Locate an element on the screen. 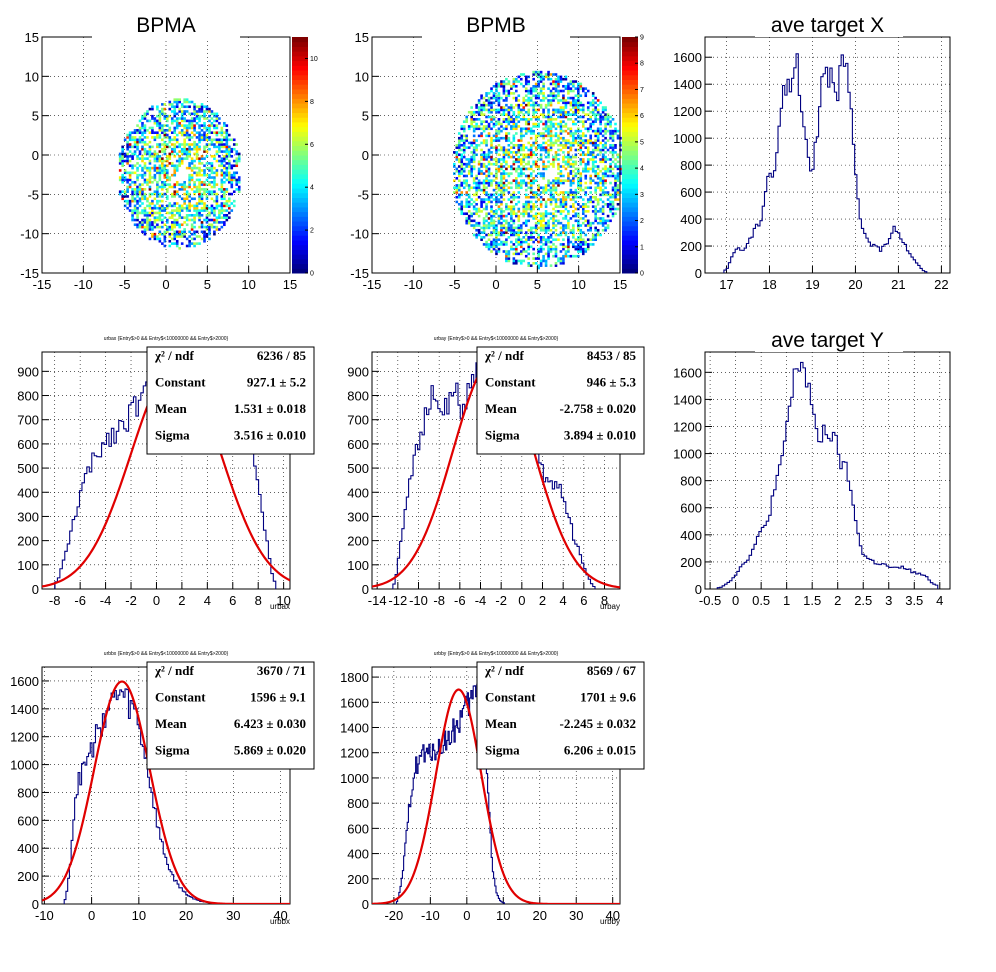 The image size is (996, 972). palette-tick-label: 9 is located at coordinates (642, 38).